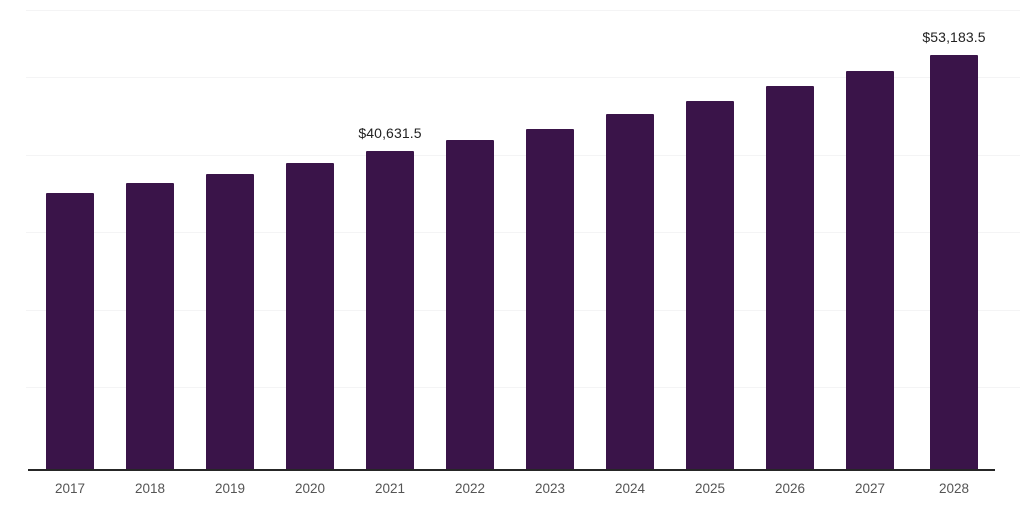 The width and height of the screenshot is (1024, 512). What do you see at coordinates (230, 488) in the screenshot?
I see `x-tick-label: 2019` at bounding box center [230, 488].